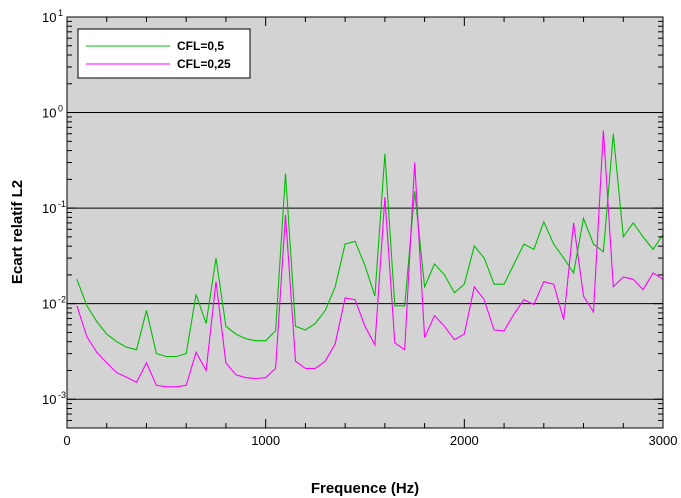  I want to click on x-tick-label: 3000, so click(663, 440).